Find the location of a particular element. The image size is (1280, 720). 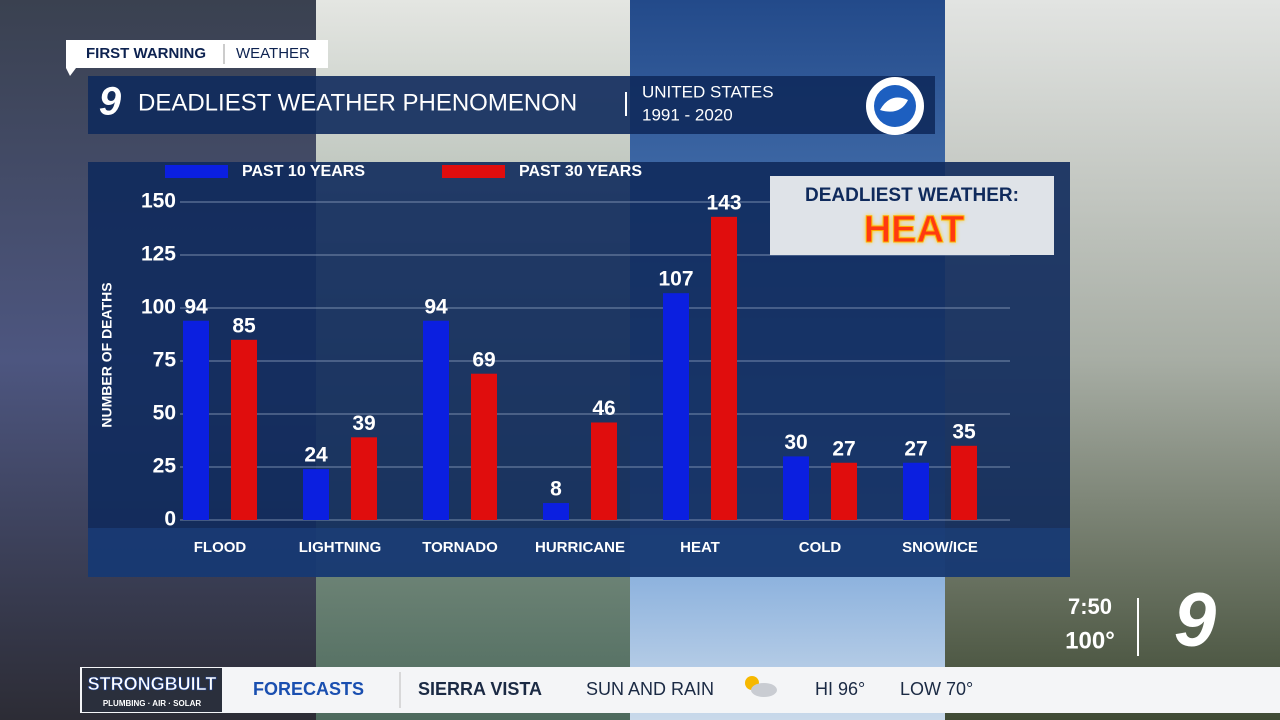

low: LOW 70° is located at coordinates (936, 689).